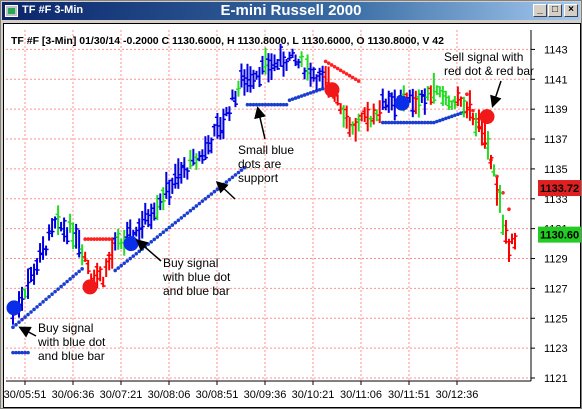 Image resolution: width=582 pixels, height=409 pixels. I want to click on annotation-text: Small blue, so click(266, 150).